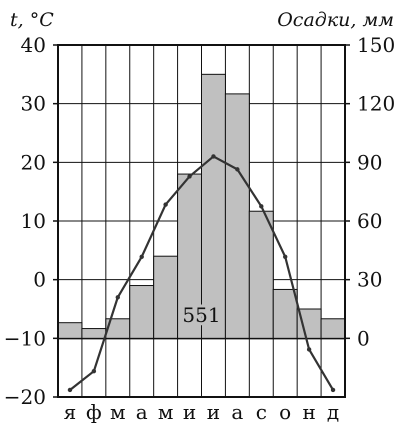 The height and width of the screenshot is (441, 400). I want to click on right-axis-tick-label: 0, so click(363, 338).